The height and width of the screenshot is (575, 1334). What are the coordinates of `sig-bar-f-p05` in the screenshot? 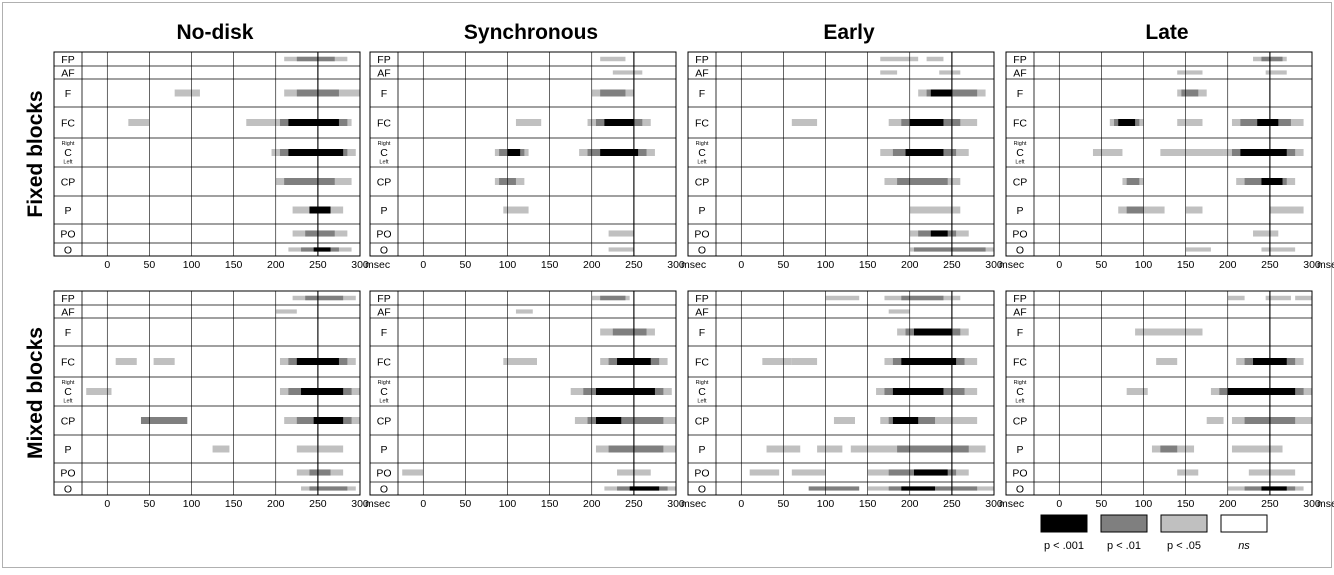 It's located at (347, 93).